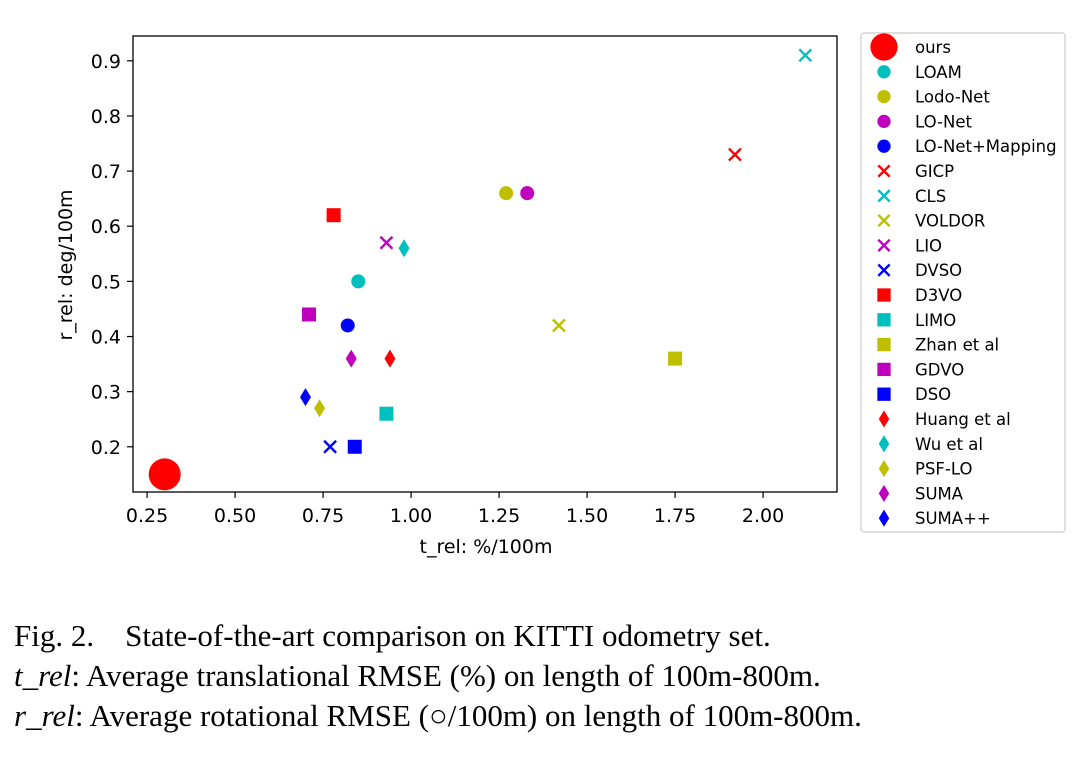 This screenshot has width=1084, height=771. I want to click on y-axis-label: r_rel: deg/100m, so click(66, 264).